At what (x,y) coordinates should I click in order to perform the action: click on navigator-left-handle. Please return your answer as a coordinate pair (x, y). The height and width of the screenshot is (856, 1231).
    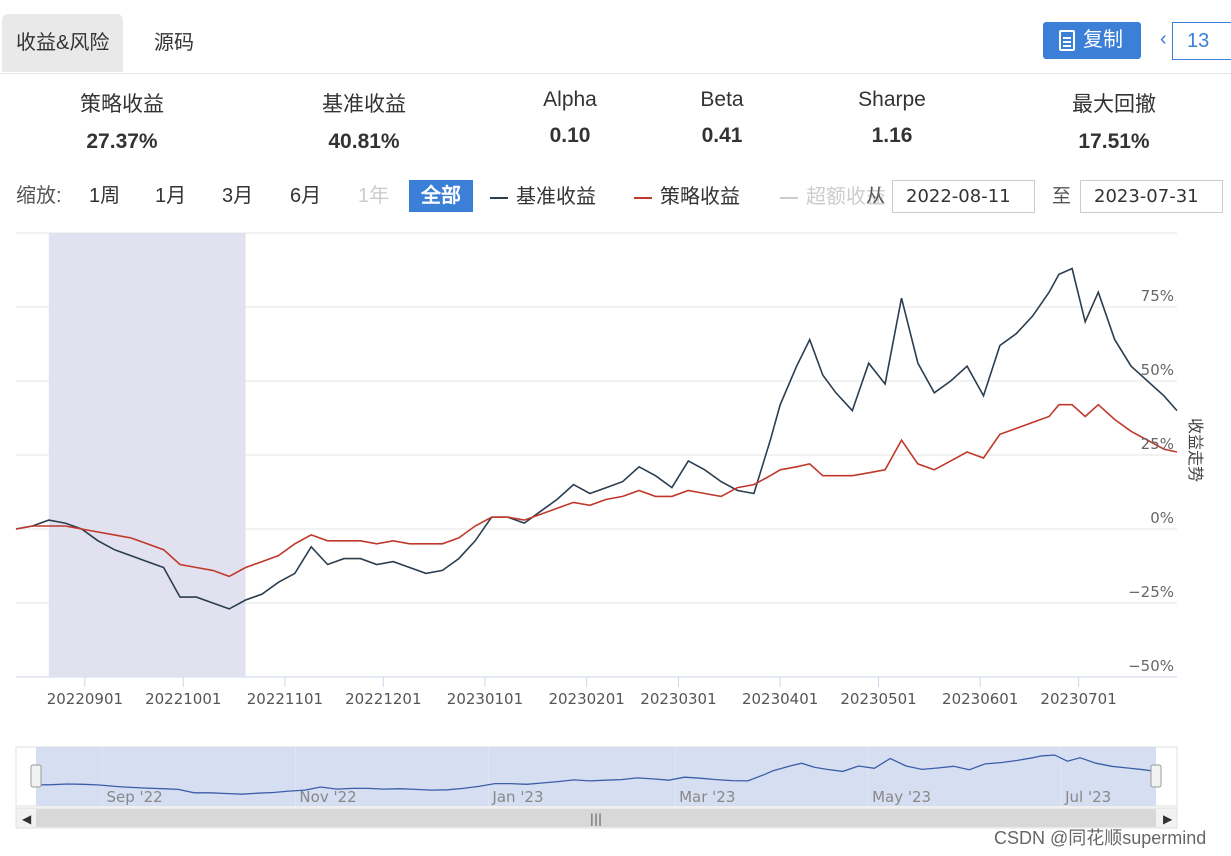
    Looking at the image, I should click on (36, 776).